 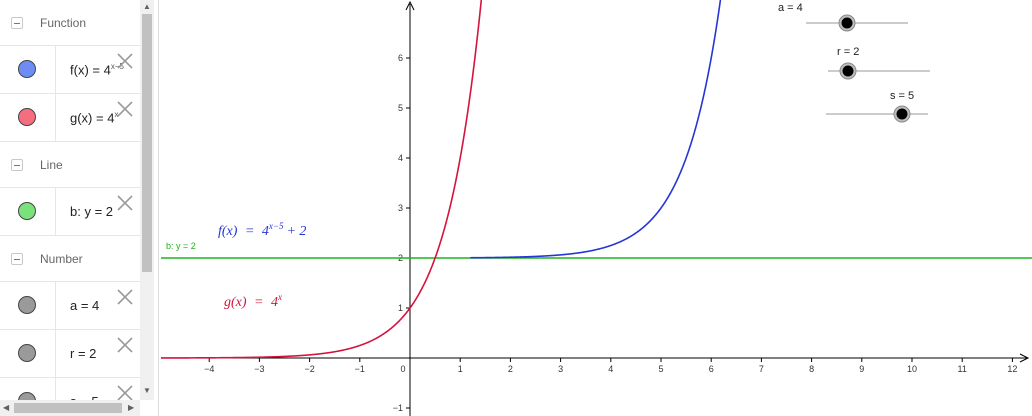 What do you see at coordinates (790, 8) in the screenshot?
I see `slider-label-a: a = 4` at bounding box center [790, 8].